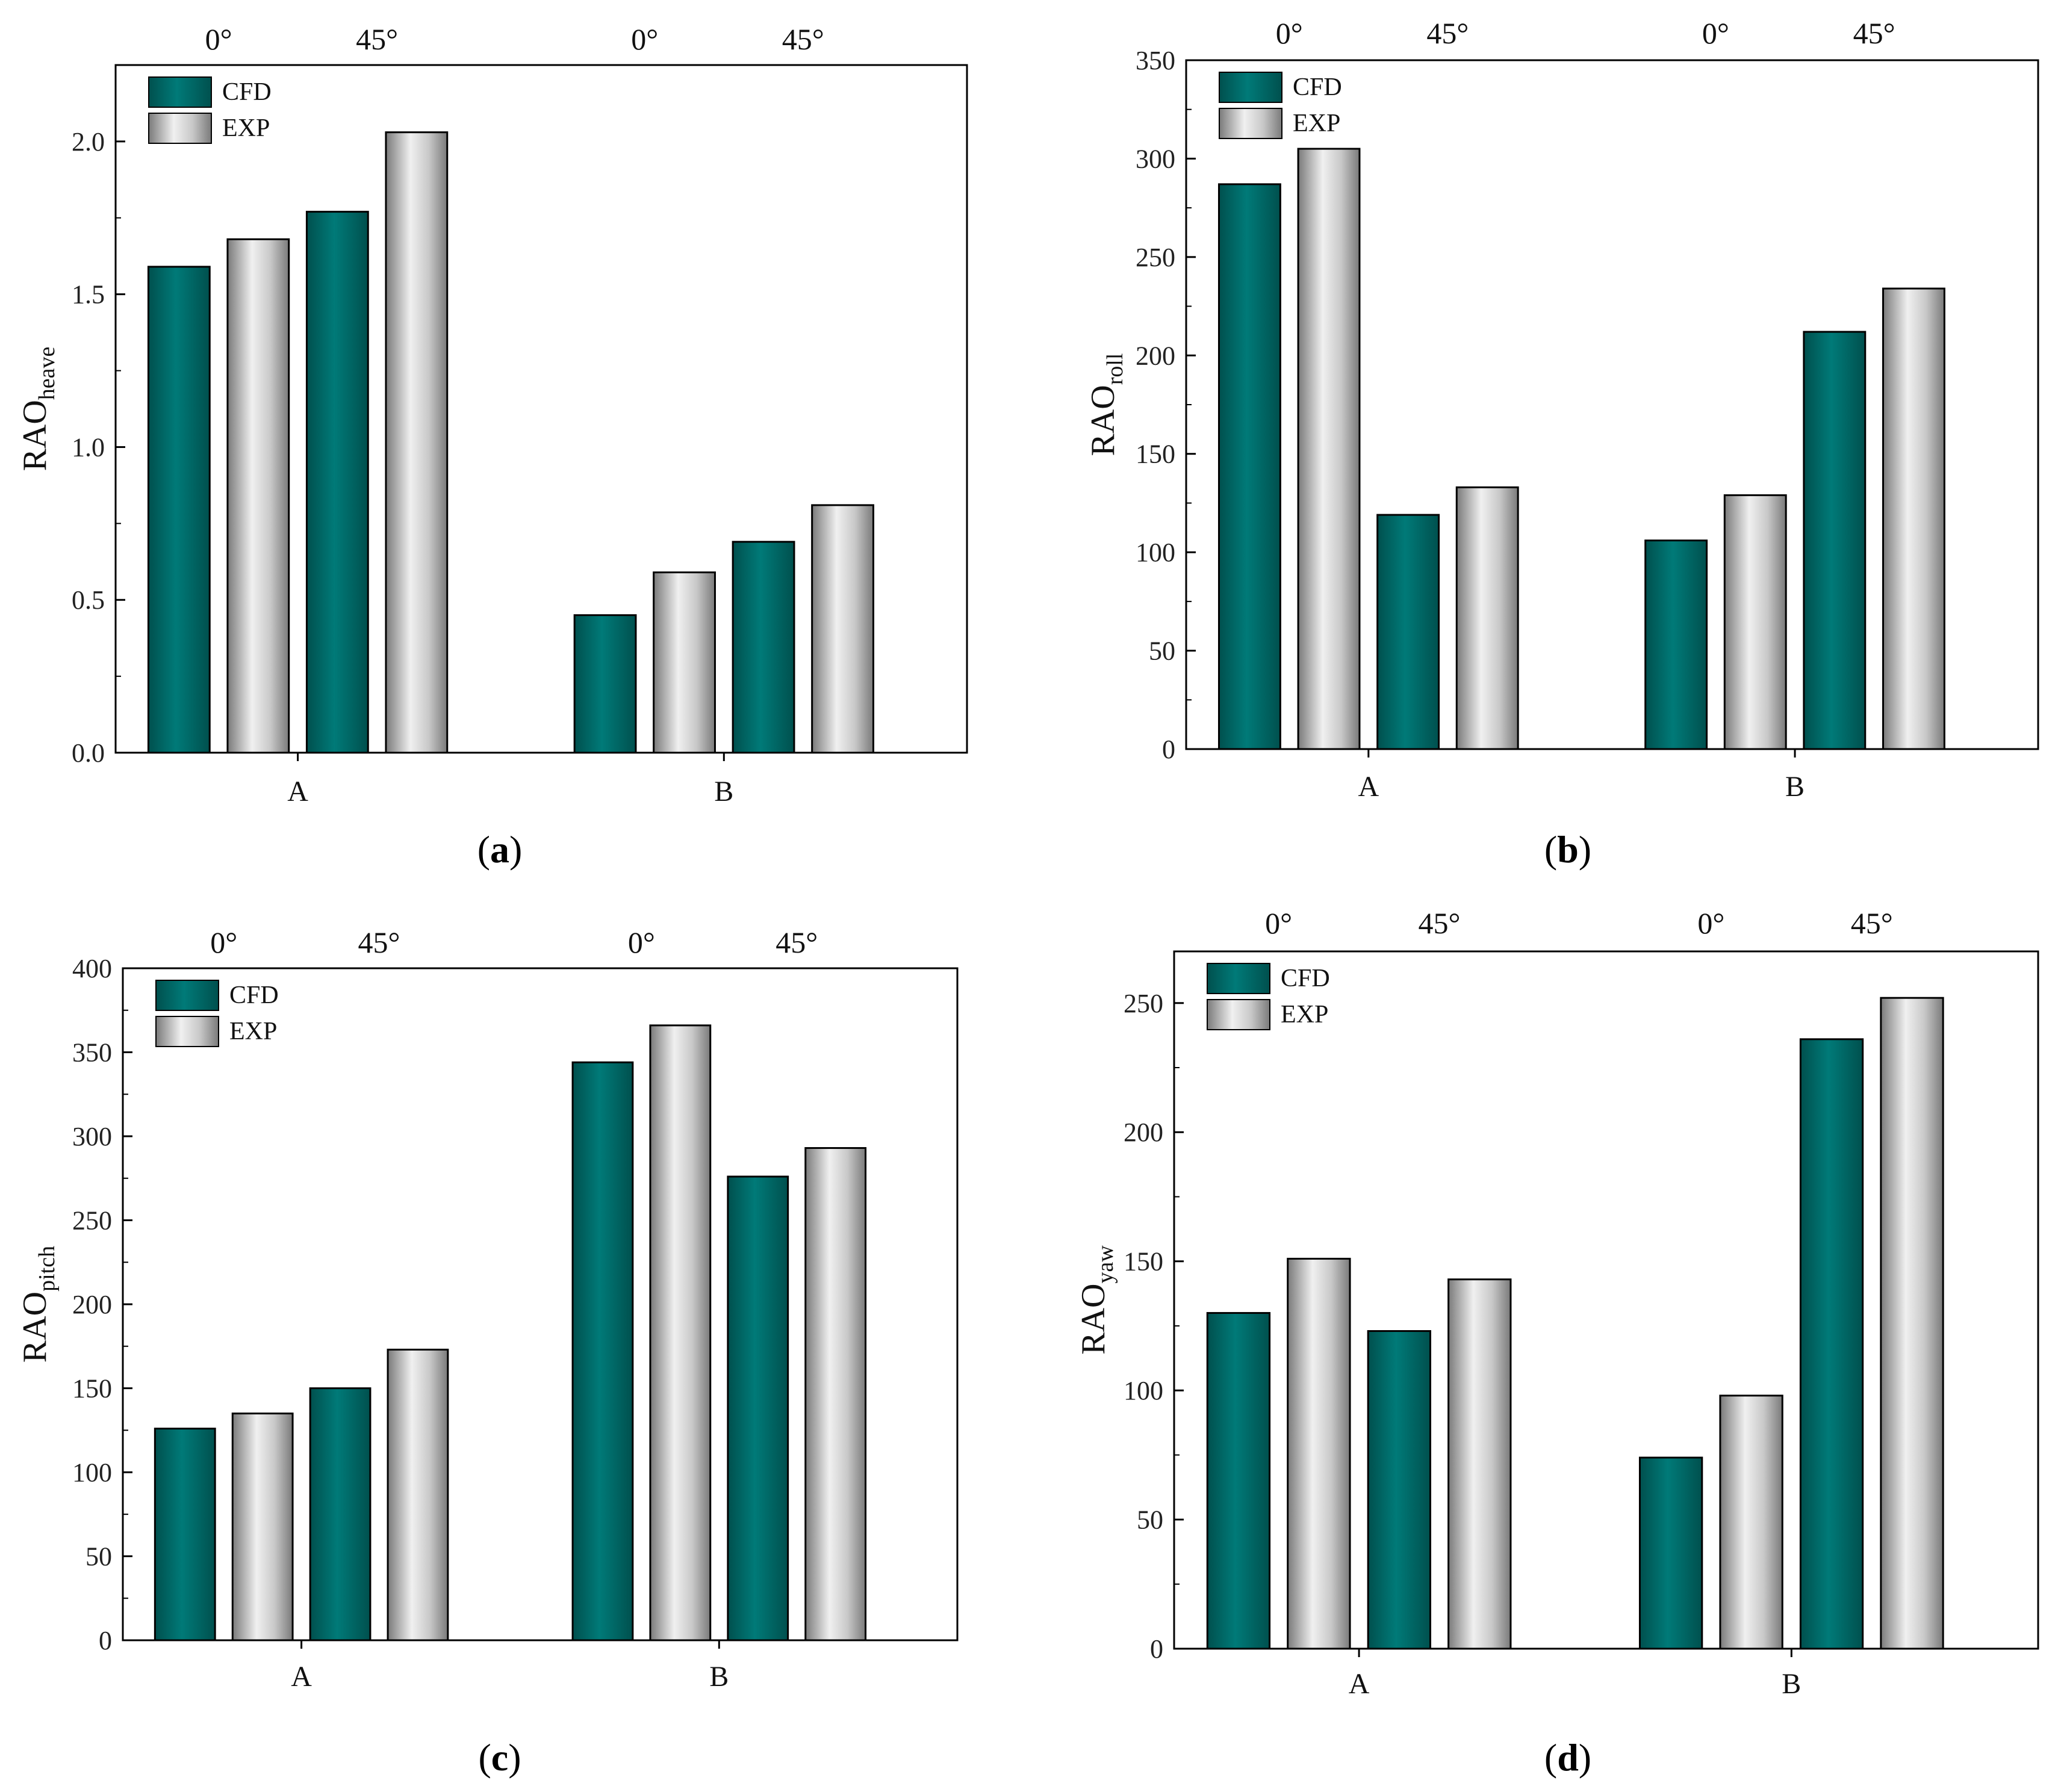  I want to click on y-tick-label: 350, so click(92, 1053).